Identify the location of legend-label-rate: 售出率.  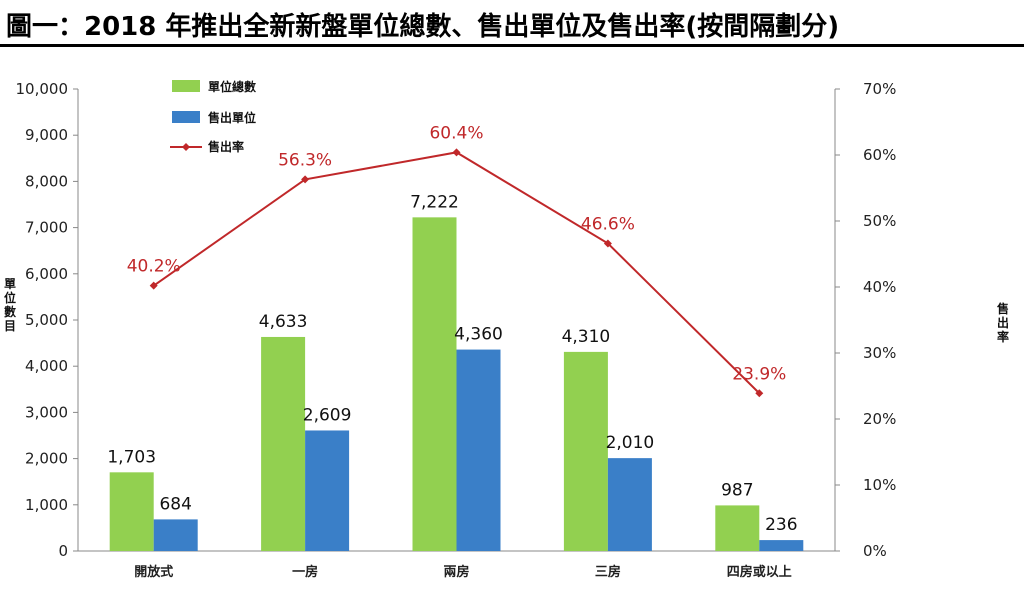
(226, 146).